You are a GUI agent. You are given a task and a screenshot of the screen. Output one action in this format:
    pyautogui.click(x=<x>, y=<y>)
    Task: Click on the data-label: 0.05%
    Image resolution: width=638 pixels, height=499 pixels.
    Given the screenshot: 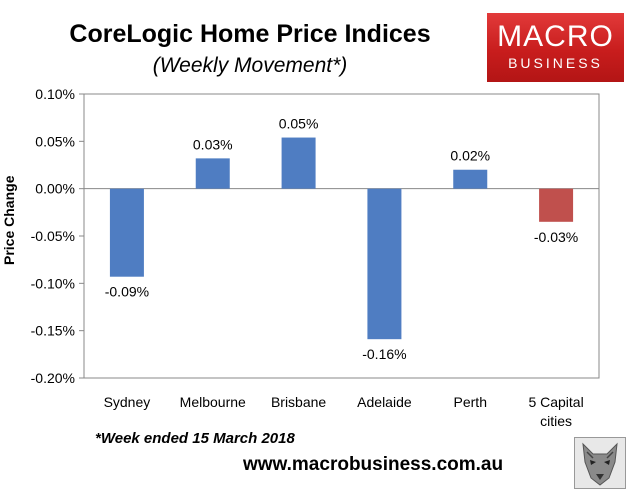 What is the action you would take?
    pyautogui.click(x=299, y=124)
    